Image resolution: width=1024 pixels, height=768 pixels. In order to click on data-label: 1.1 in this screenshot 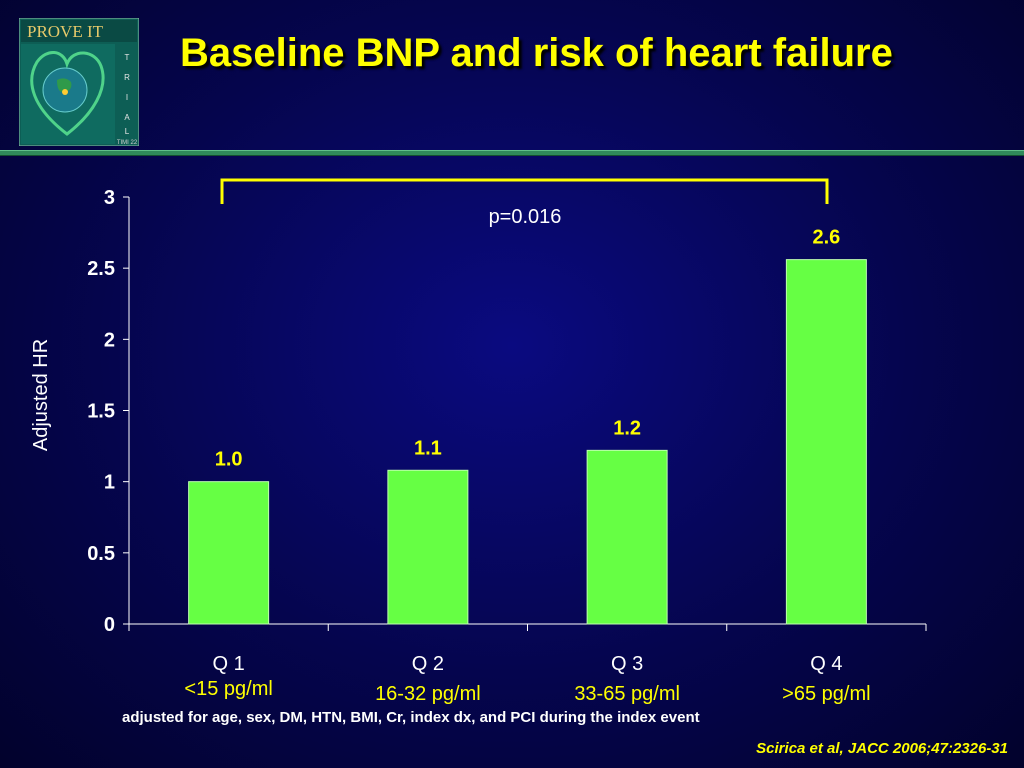, I will do `click(428, 448)`.